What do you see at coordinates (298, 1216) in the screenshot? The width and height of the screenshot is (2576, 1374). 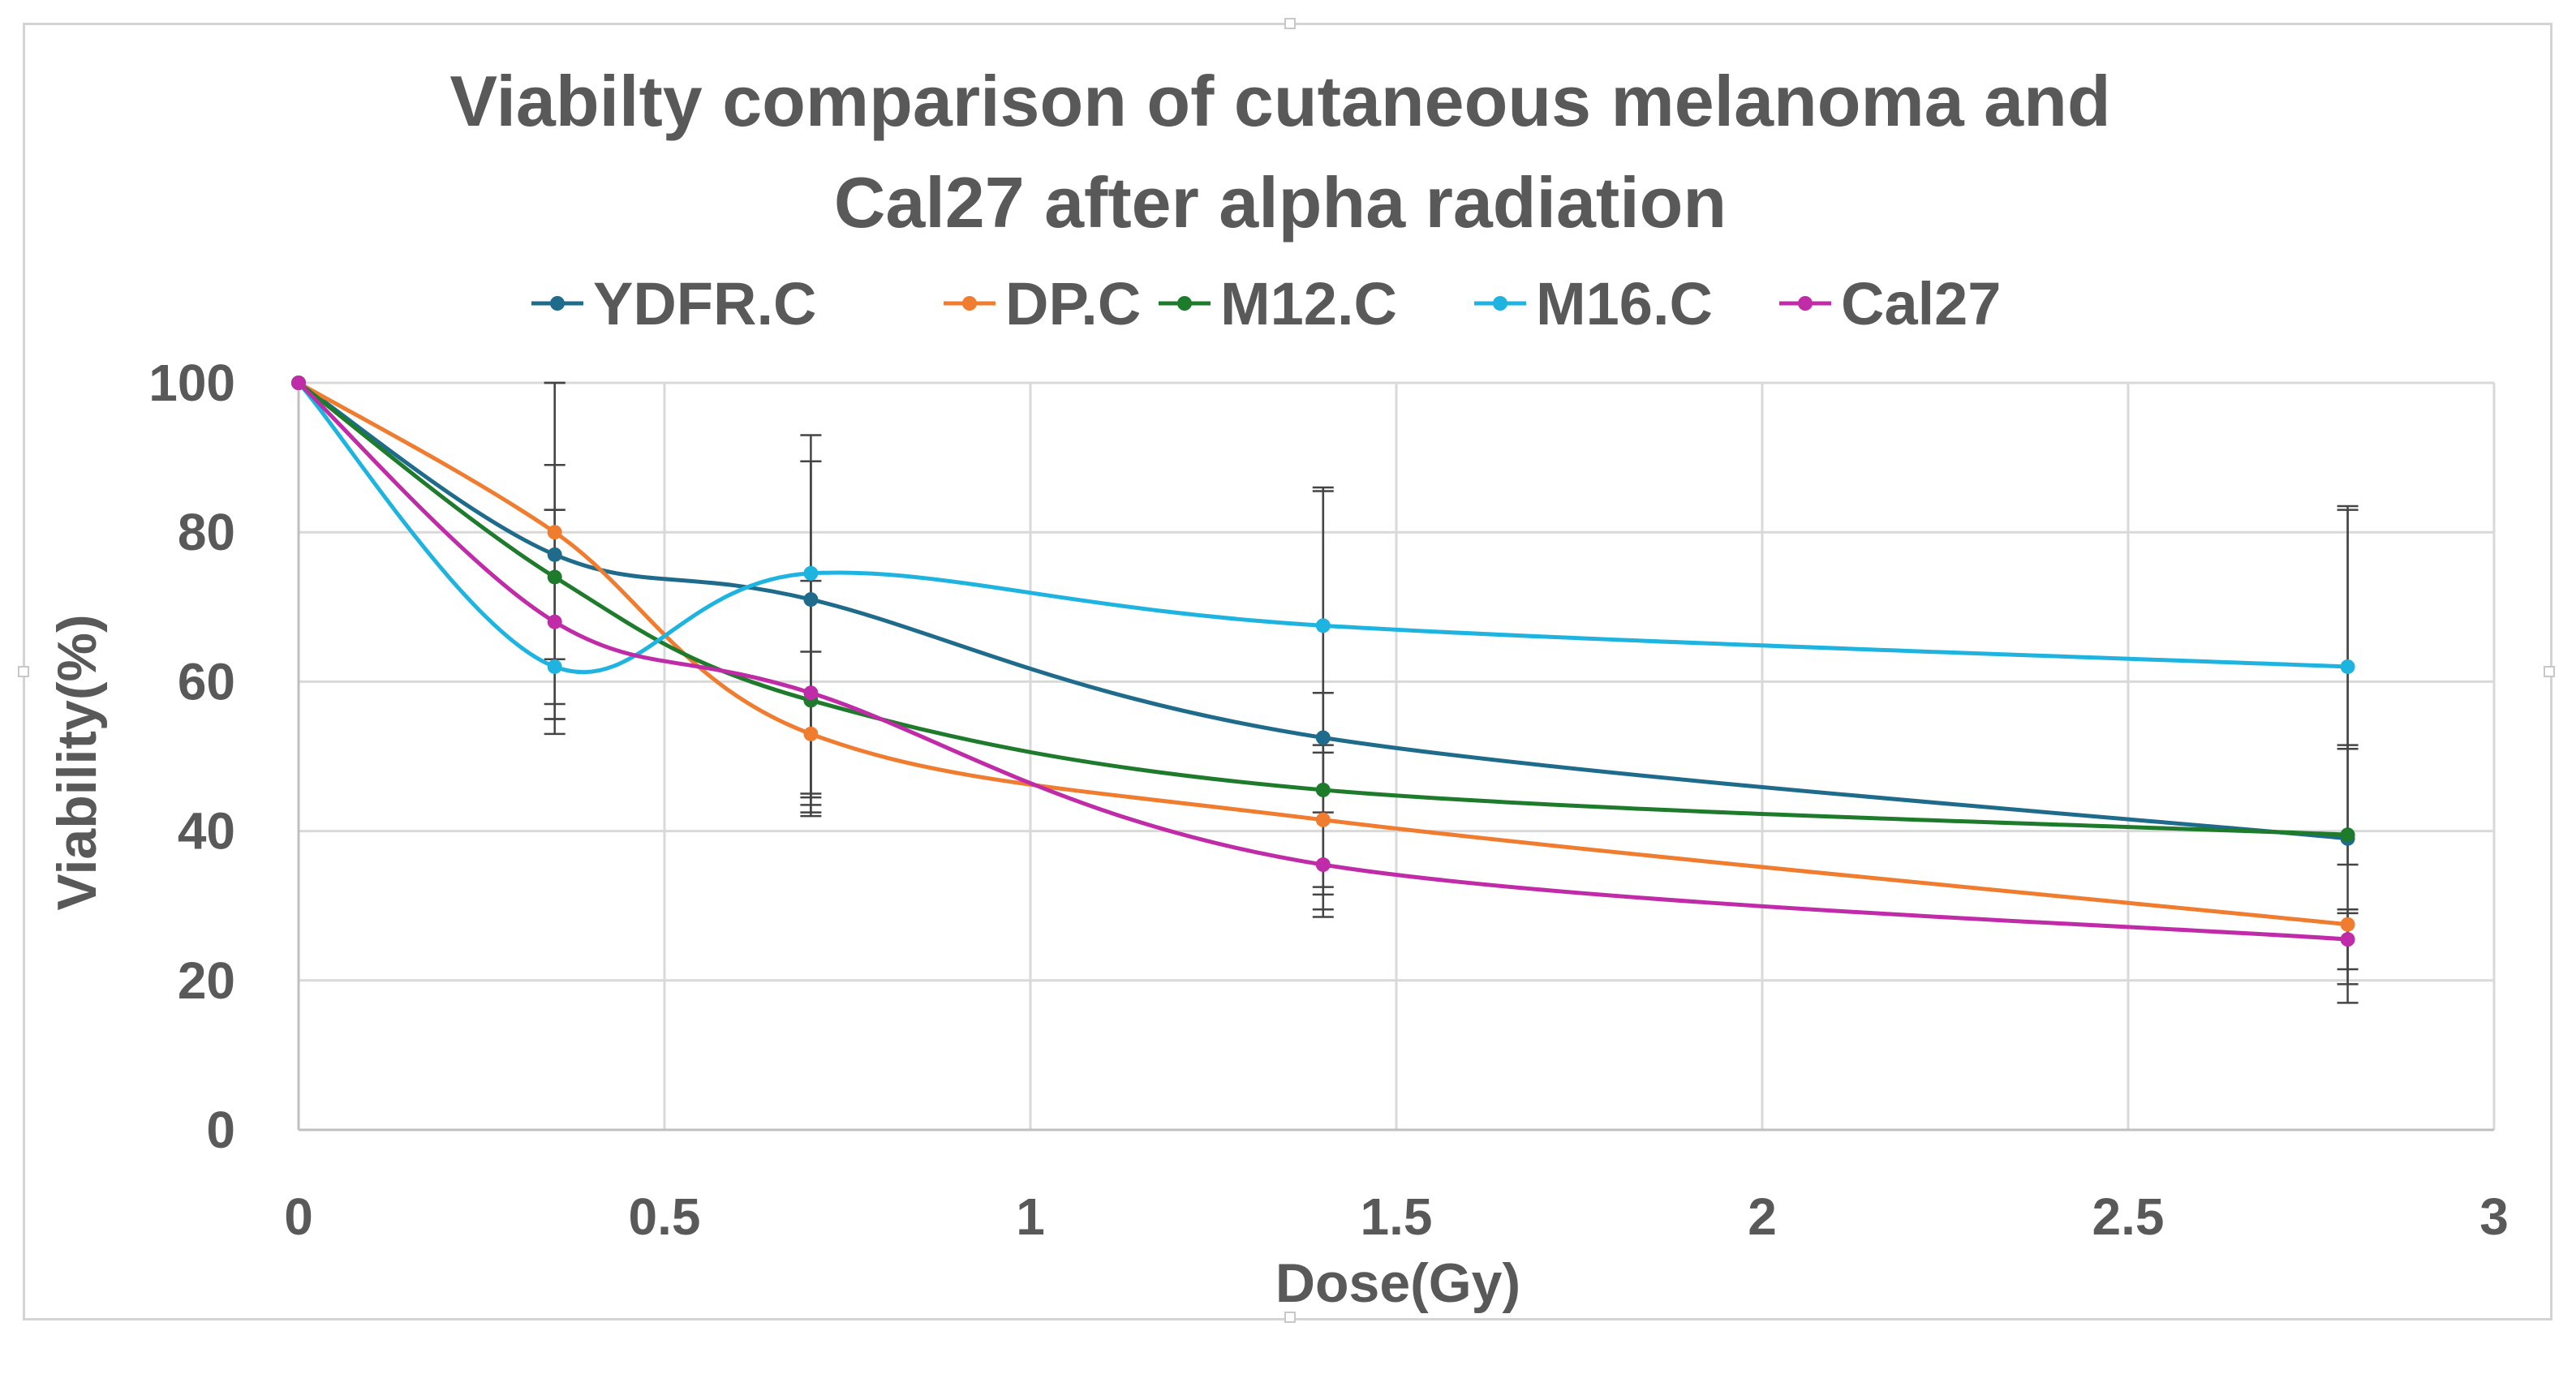 I see `x-tick-label: 0` at bounding box center [298, 1216].